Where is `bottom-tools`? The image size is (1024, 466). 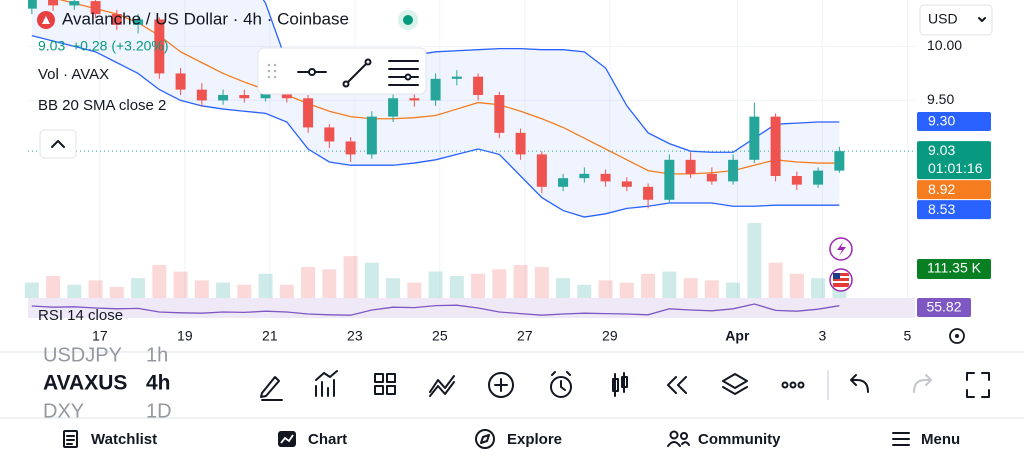
bottom-tools is located at coordinates (625, 385).